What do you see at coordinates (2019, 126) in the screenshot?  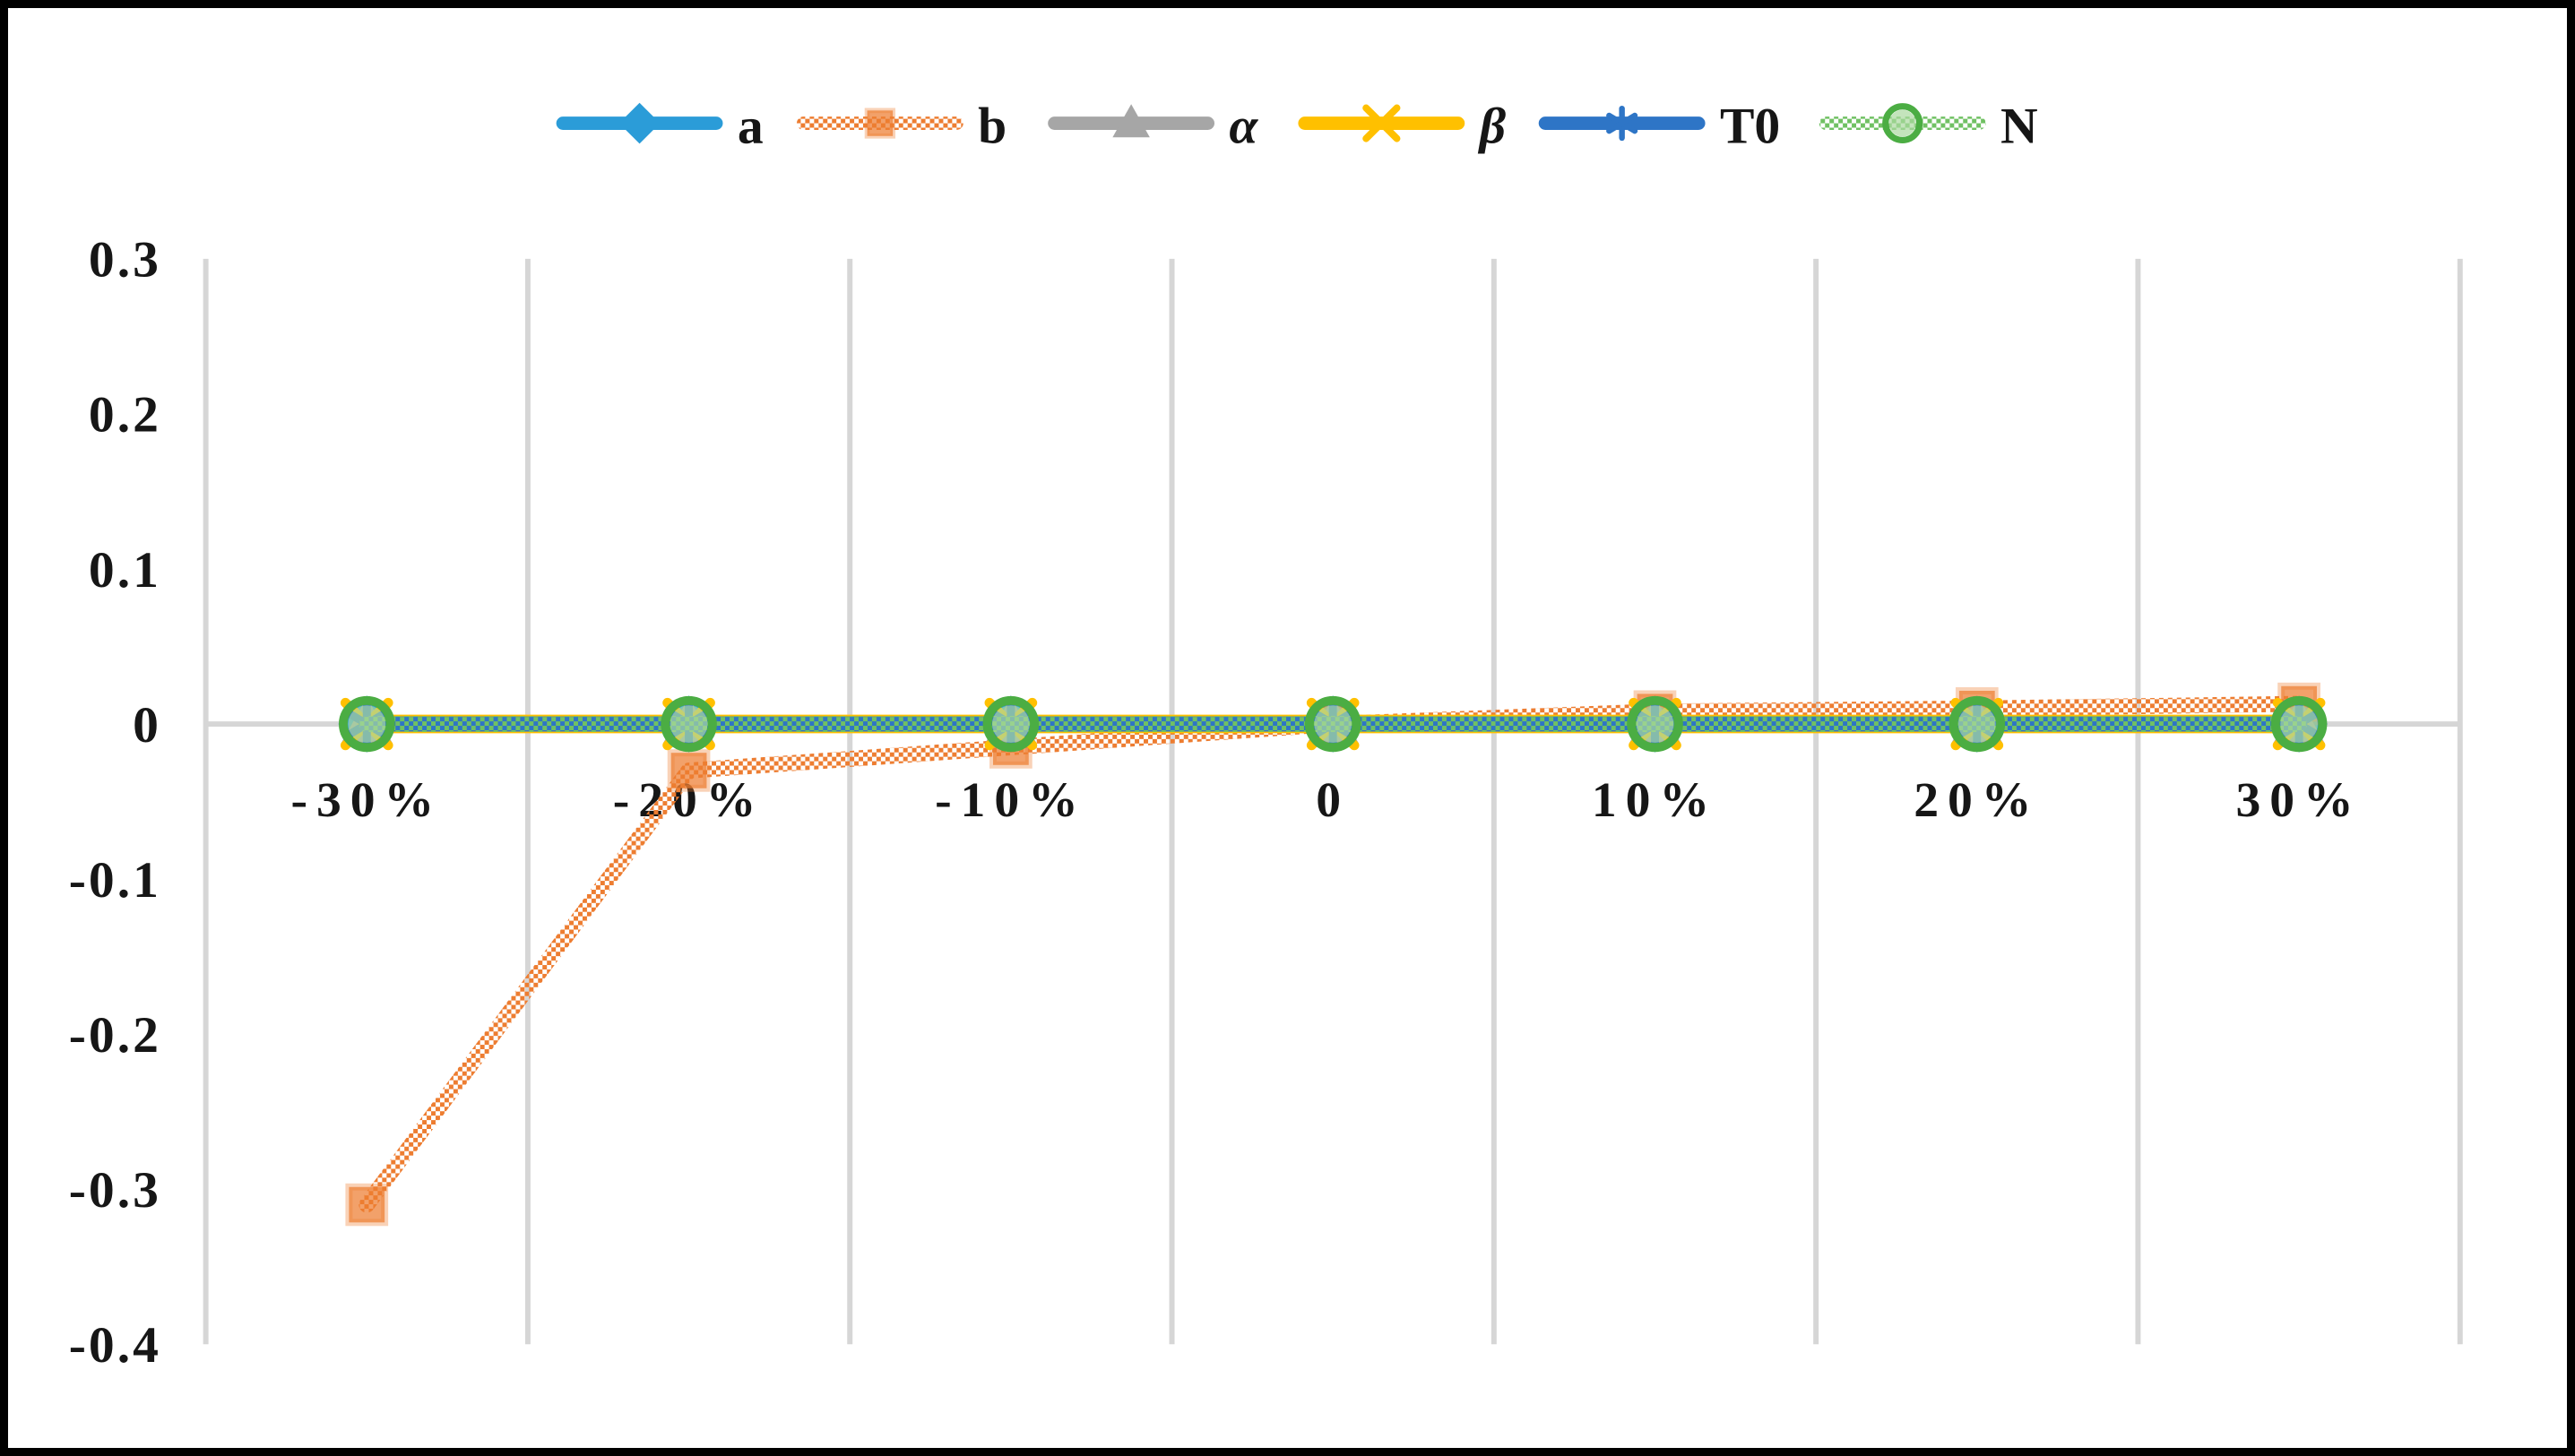 I see `legend-label-n: N` at bounding box center [2019, 126].